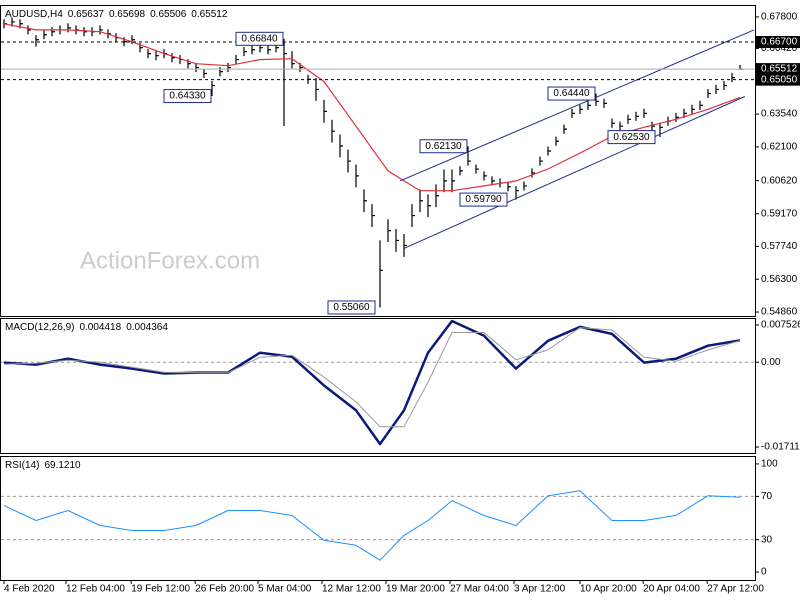  What do you see at coordinates (779, 17) in the screenshot?
I see `y-tick-label: 0.67800` at bounding box center [779, 17].